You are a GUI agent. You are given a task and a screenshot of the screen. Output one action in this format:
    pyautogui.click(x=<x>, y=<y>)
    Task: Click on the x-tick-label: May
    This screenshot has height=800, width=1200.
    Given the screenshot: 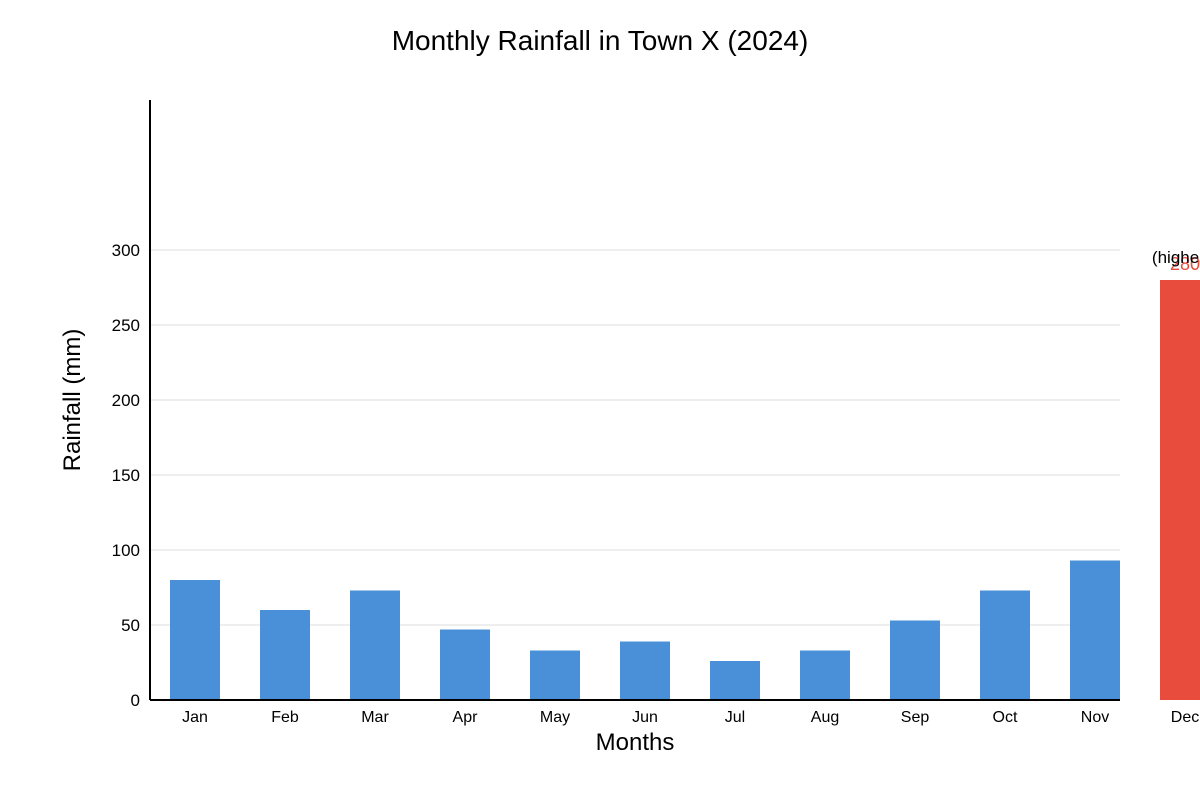 What is the action you would take?
    pyautogui.click(x=555, y=717)
    